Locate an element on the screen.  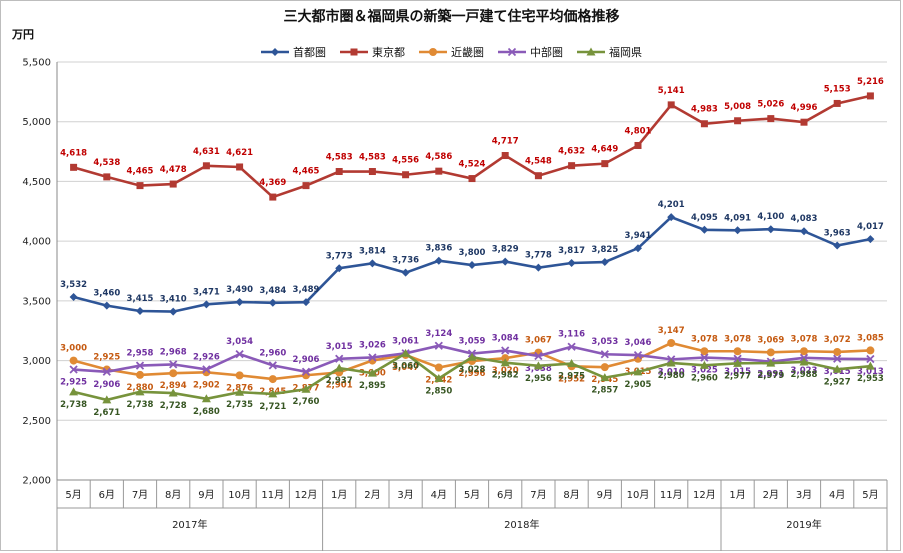
x-tick-label: 5月 is located at coordinates (472, 495).